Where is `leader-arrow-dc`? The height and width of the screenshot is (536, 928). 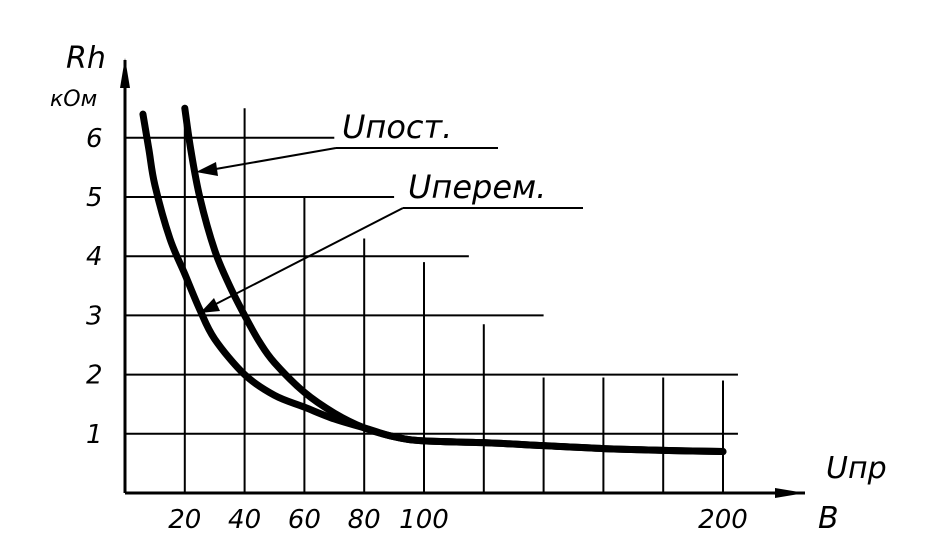 leader-arrow-dc is located at coordinates (207, 169).